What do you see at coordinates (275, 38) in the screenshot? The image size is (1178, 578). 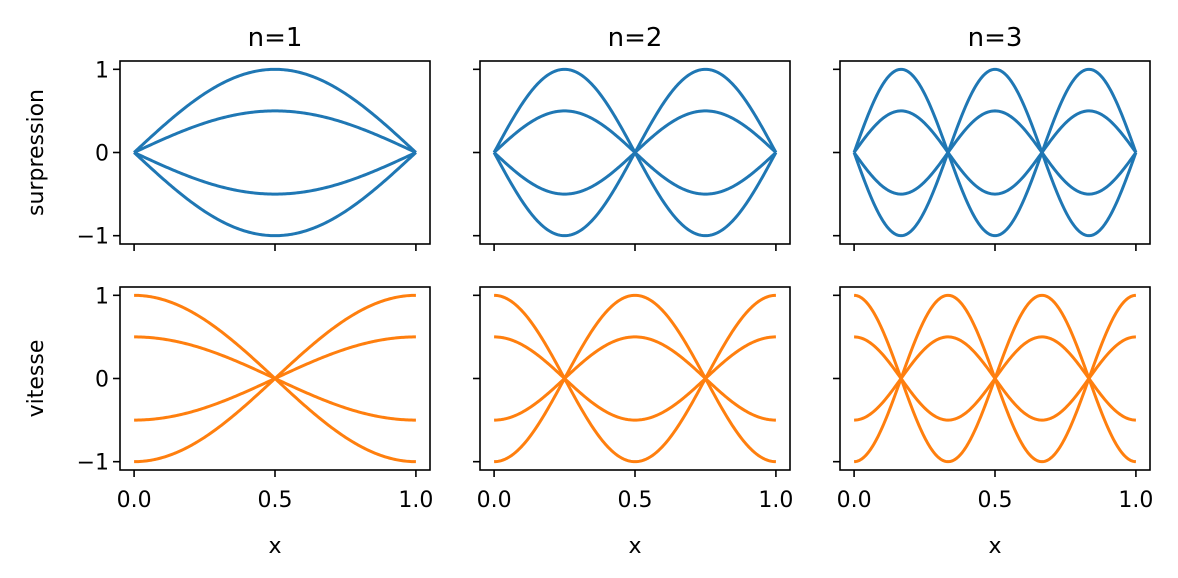 I see `panel-title: n=1` at bounding box center [275, 38].